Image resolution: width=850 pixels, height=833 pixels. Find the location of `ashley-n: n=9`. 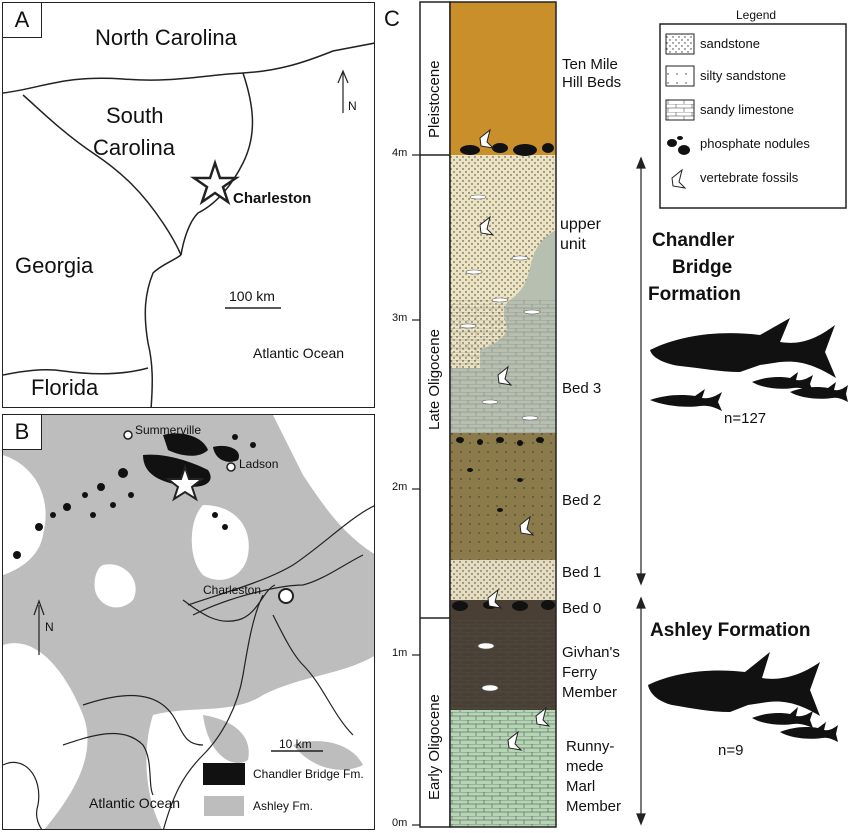

ashley-n: n=9 is located at coordinates (731, 750).